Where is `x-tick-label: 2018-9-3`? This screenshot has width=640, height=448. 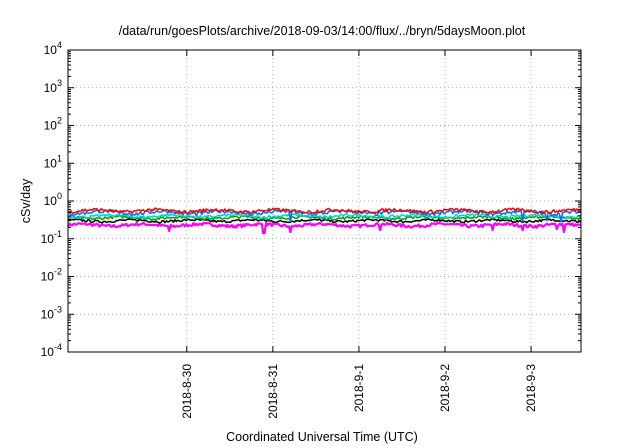
x-tick-label: 2018-9-3 is located at coordinates (531, 388).